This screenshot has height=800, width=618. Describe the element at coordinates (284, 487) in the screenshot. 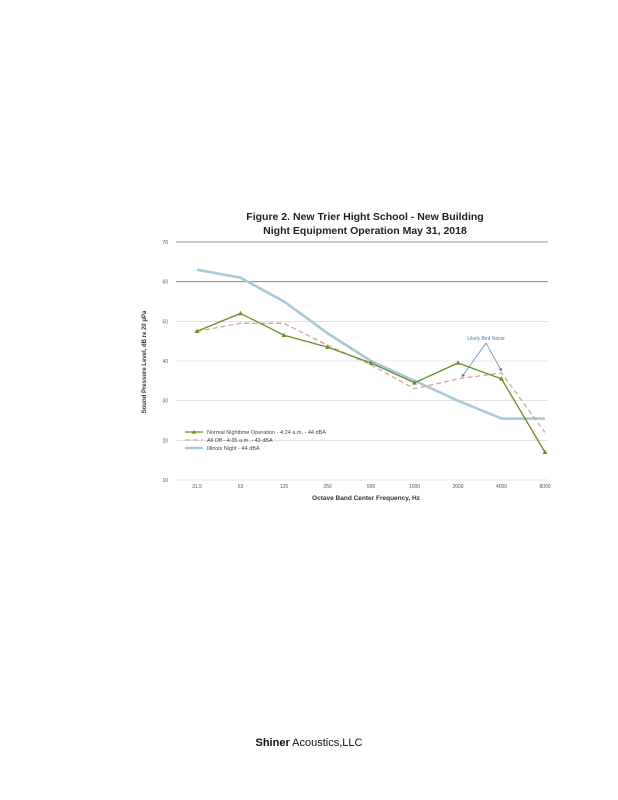

I see `x-tick-label: 125` at that location.